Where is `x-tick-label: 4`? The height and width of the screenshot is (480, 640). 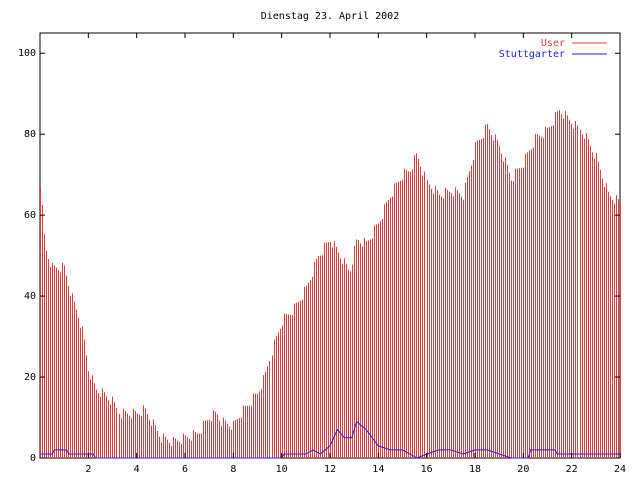
x-tick-label: 4 is located at coordinates (137, 469).